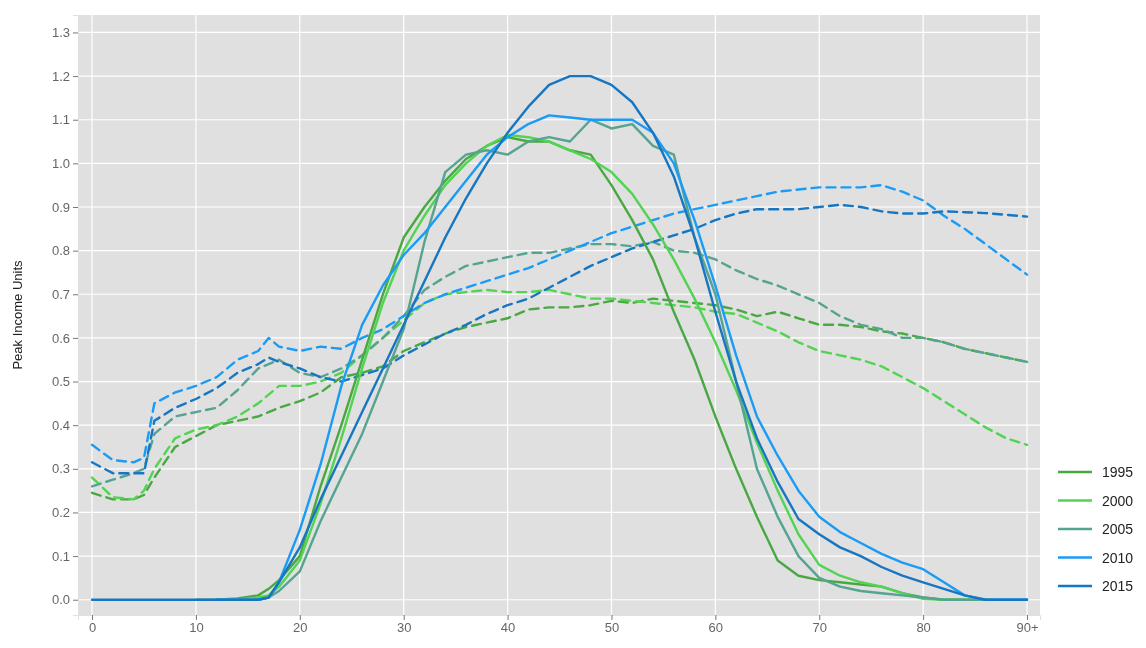 The height and width of the screenshot is (648, 1146). I want to click on x-tick-label: 0, so click(92, 628).